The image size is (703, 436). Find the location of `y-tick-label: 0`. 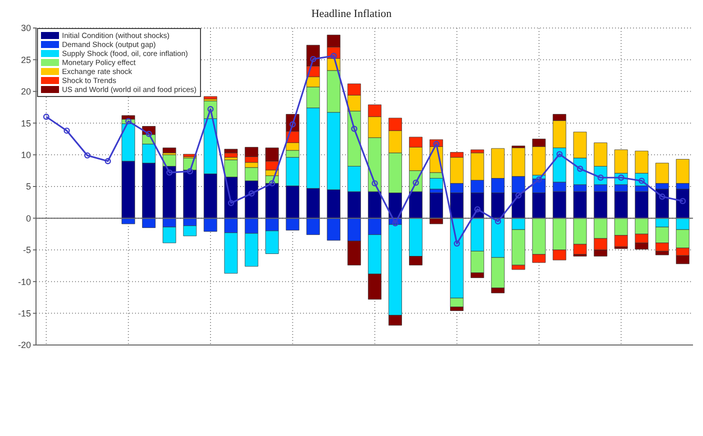

y-tick-label: 0 is located at coordinates (28, 218).